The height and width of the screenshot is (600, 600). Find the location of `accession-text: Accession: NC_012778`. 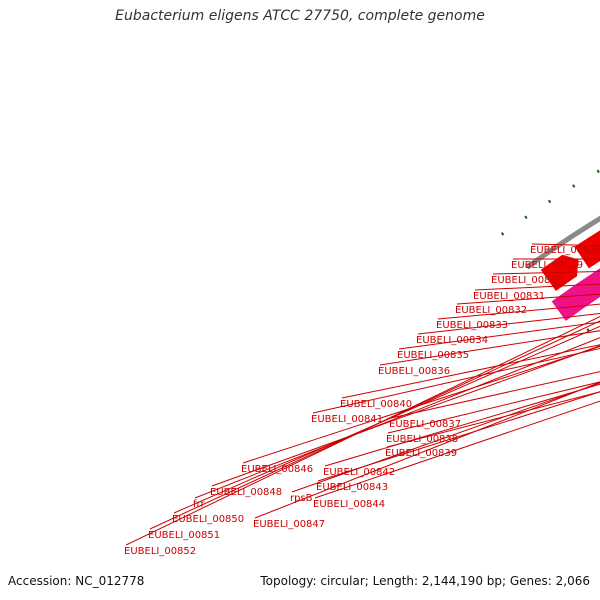

accession-text: Accession: NC_012778 is located at coordinates (76, 581).